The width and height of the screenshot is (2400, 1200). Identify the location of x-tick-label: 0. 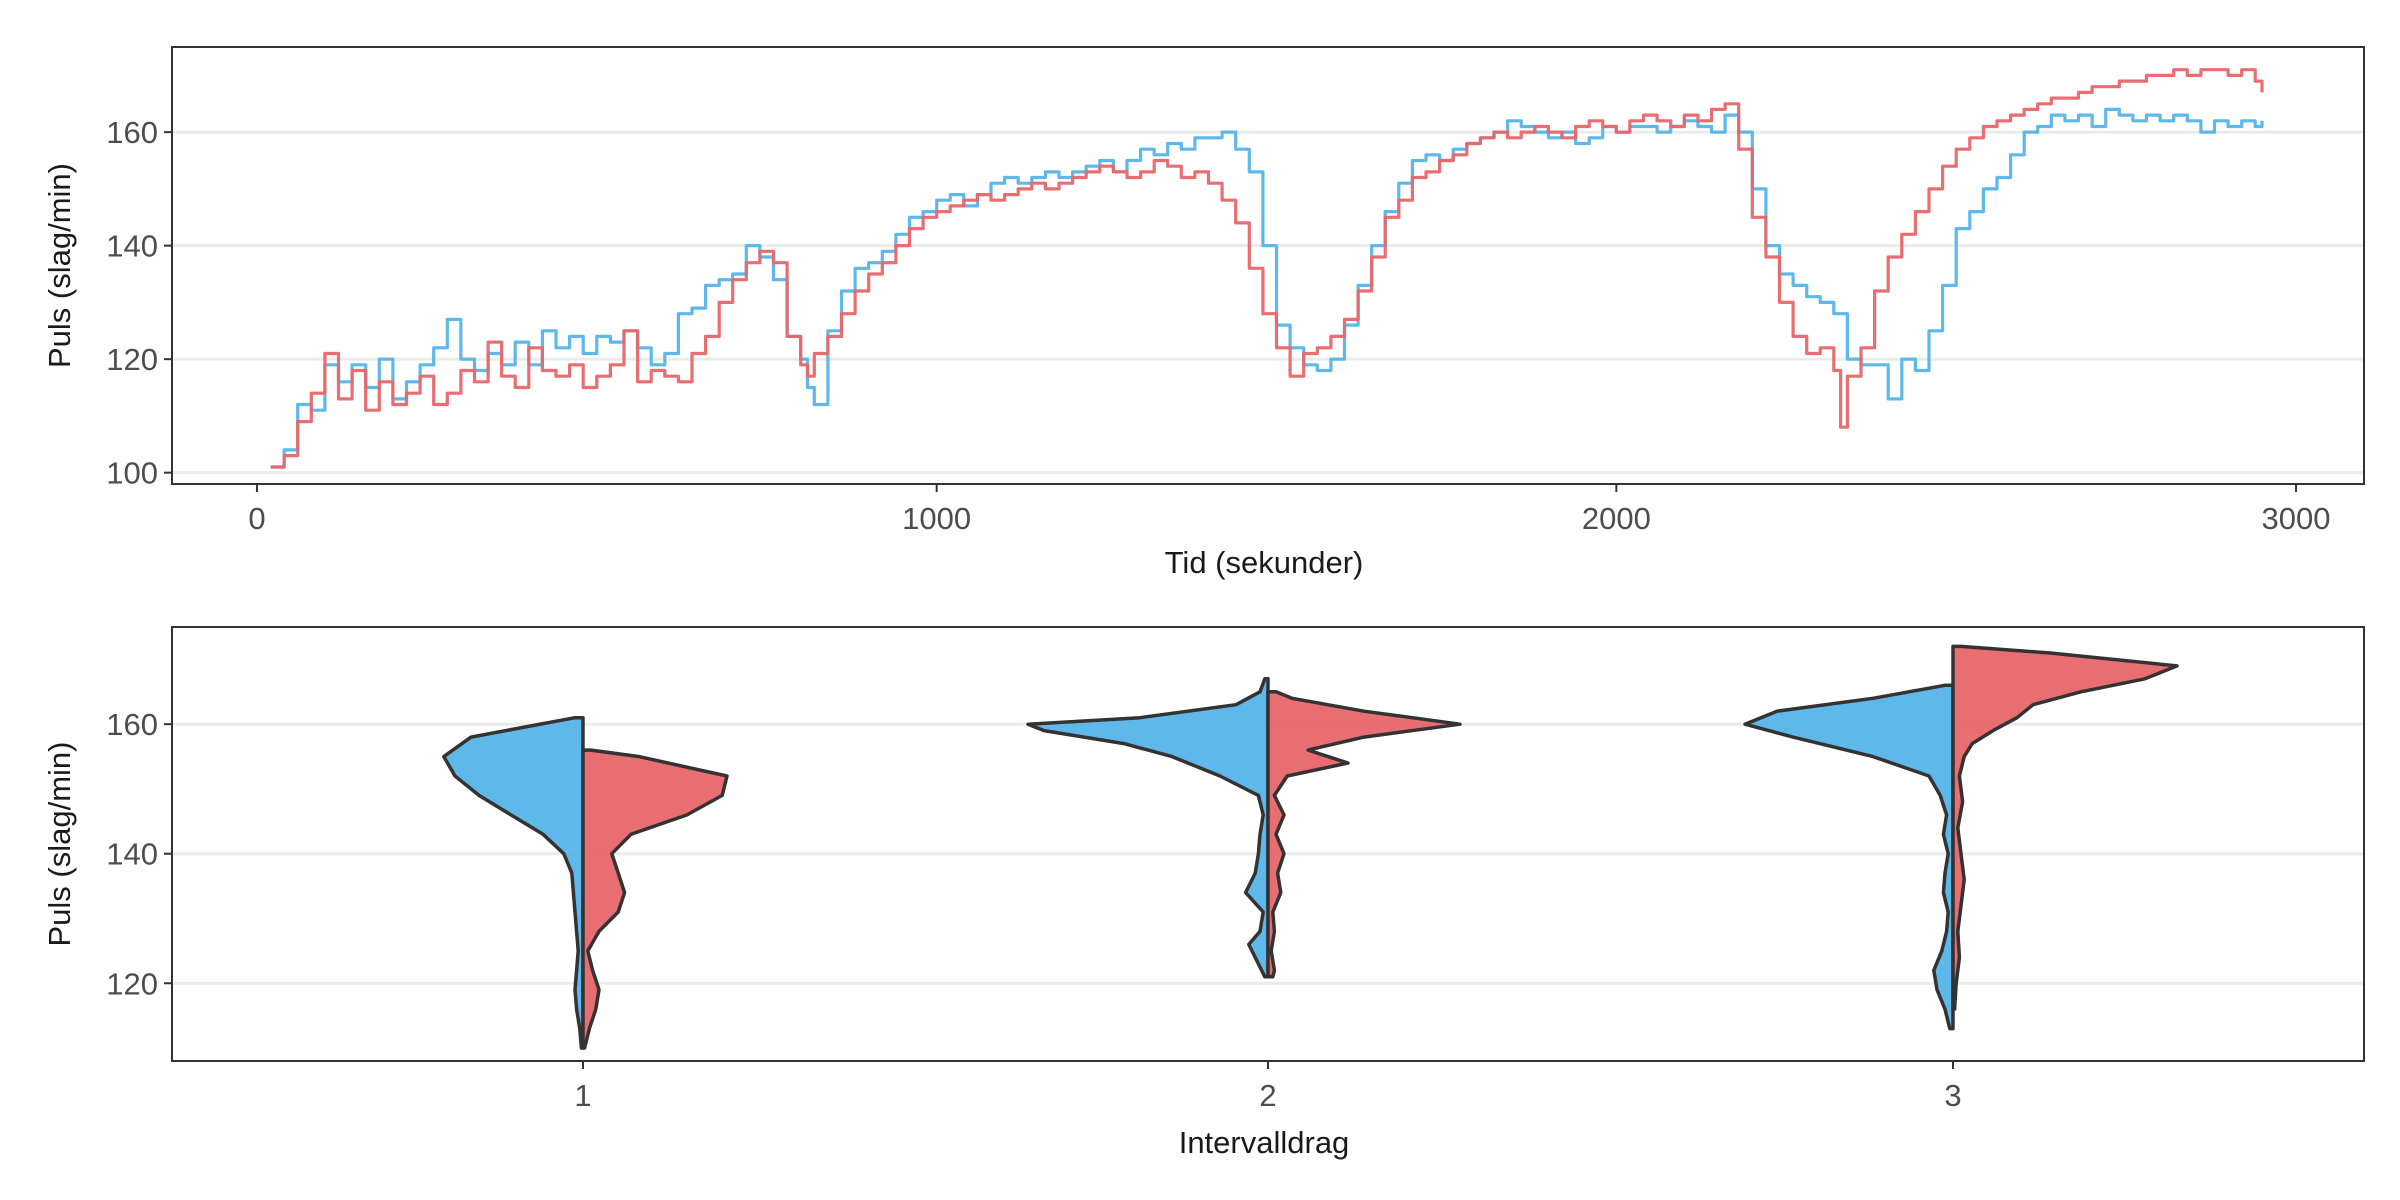
(256, 518).